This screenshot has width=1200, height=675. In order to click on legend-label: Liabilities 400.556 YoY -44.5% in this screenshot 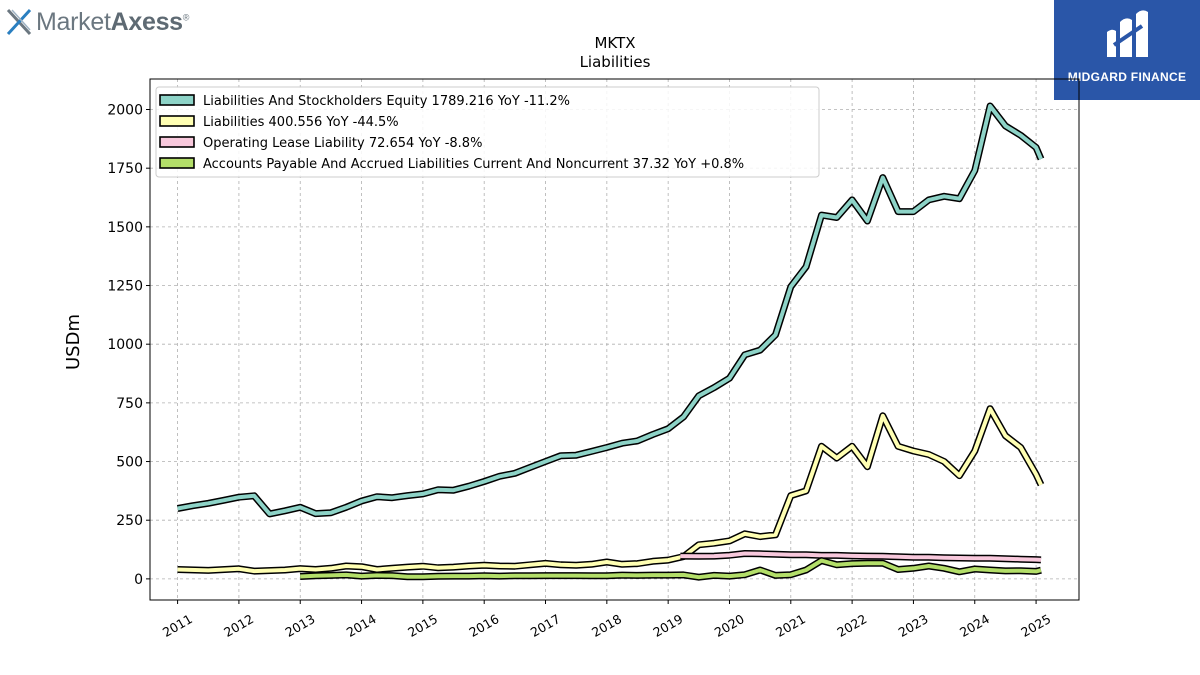, I will do `click(301, 122)`.